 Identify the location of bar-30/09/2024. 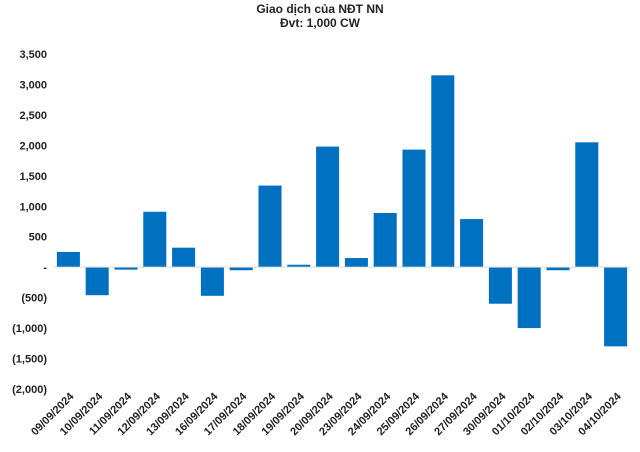
(500, 285).